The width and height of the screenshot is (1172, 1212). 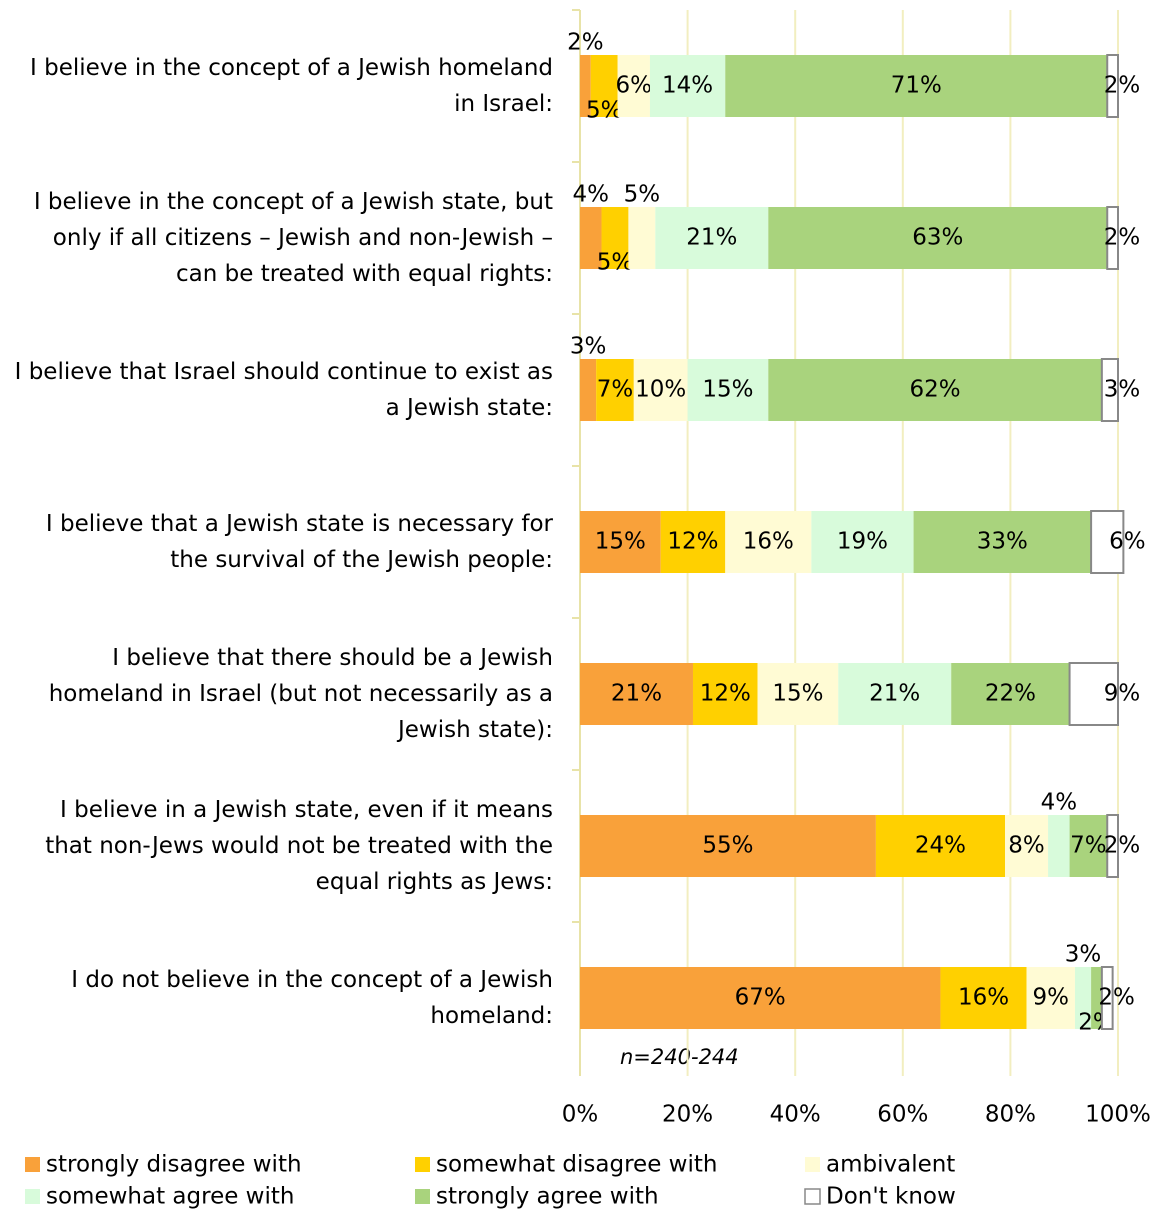 I want to click on value-label: 67%, so click(x=760, y=998).